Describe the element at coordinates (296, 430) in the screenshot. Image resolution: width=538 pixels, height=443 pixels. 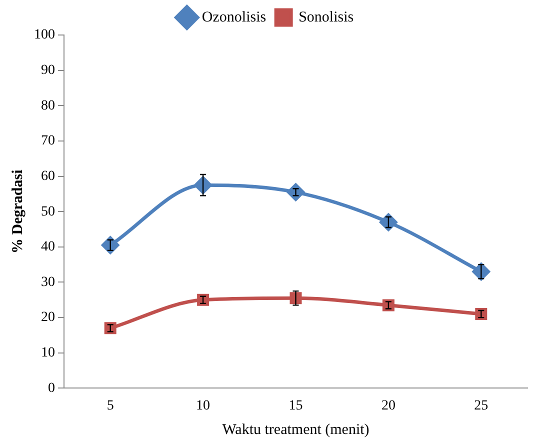
I see `x-axis-title: Waktu treatment (menit)` at that location.